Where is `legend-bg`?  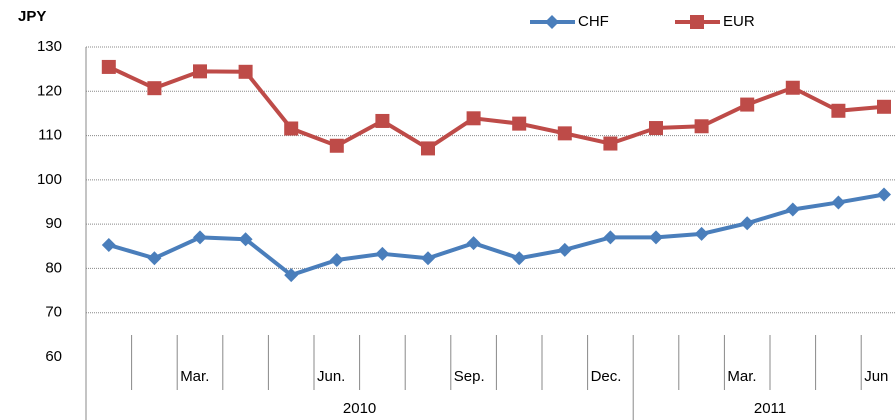 legend-bg is located at coordinates (662, 24).